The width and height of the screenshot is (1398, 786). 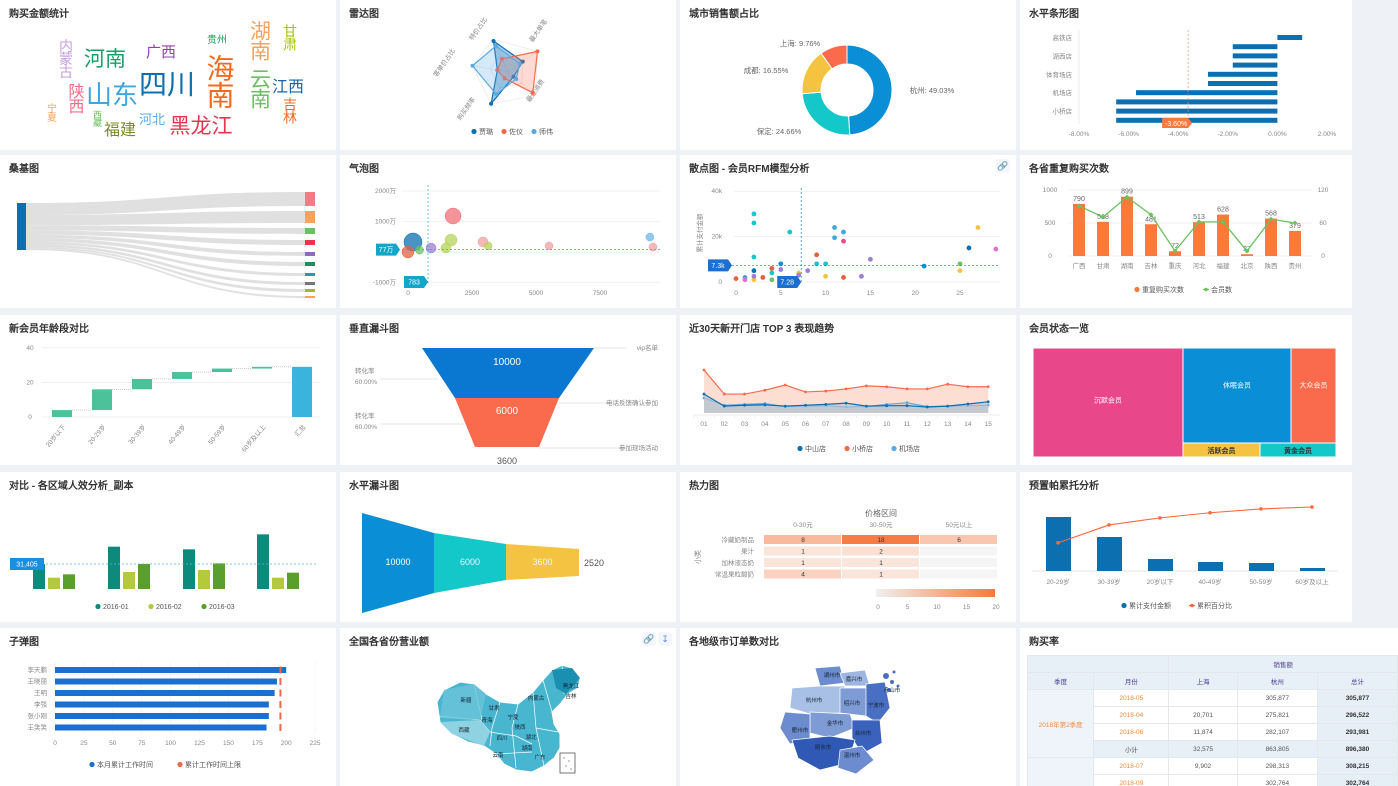 What do you see at coordinates (498, 755) in the screenshot?
I see `region-label: 云南` at bounding box center [498, 755].